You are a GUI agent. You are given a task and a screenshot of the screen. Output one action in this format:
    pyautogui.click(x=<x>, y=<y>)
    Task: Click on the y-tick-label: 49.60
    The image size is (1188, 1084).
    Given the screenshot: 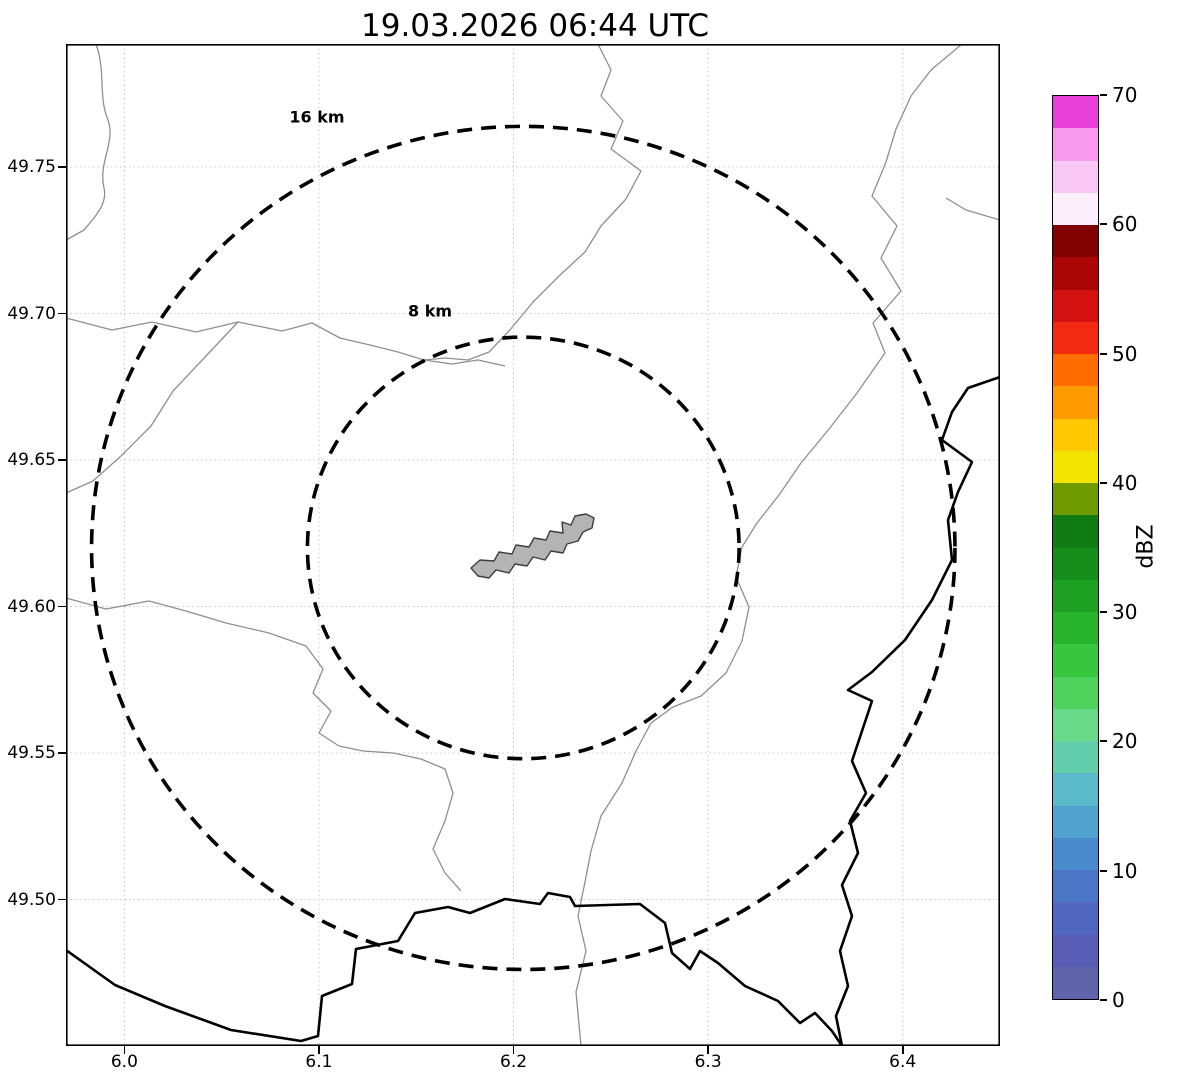 What is the action you would take?
    pyautogui.click(x=31, y=606)
    